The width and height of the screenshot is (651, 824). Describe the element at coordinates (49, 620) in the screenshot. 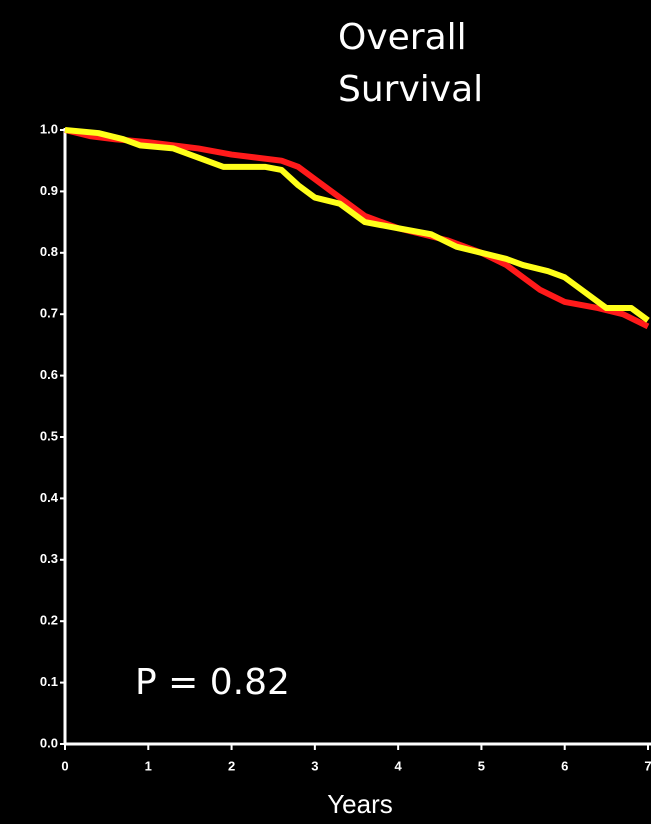

I see `y-tick-label: 0.2` at that location.